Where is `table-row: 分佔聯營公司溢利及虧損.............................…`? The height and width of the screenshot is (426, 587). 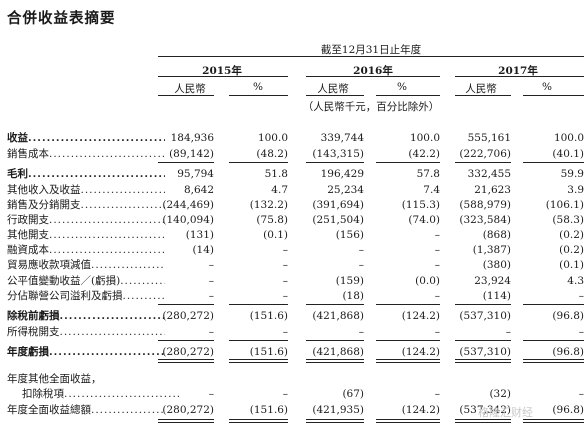 table-row: 分佔聯營公司溢利及虧損.............................… is located at coordinates (293, 296).